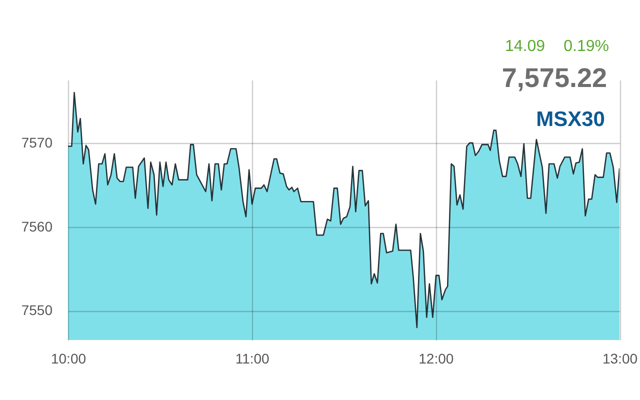 This screenshot has height=400, width=640. Describe the element at coordinates (570, 119) in the screenshot. I see `text: MSX30` at that location.